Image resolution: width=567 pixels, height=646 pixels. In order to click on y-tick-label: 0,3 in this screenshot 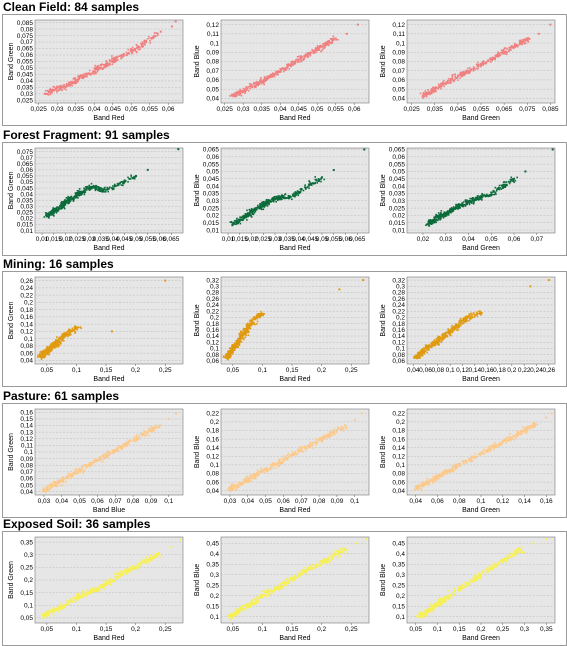, I will do `click(214, 287)`.